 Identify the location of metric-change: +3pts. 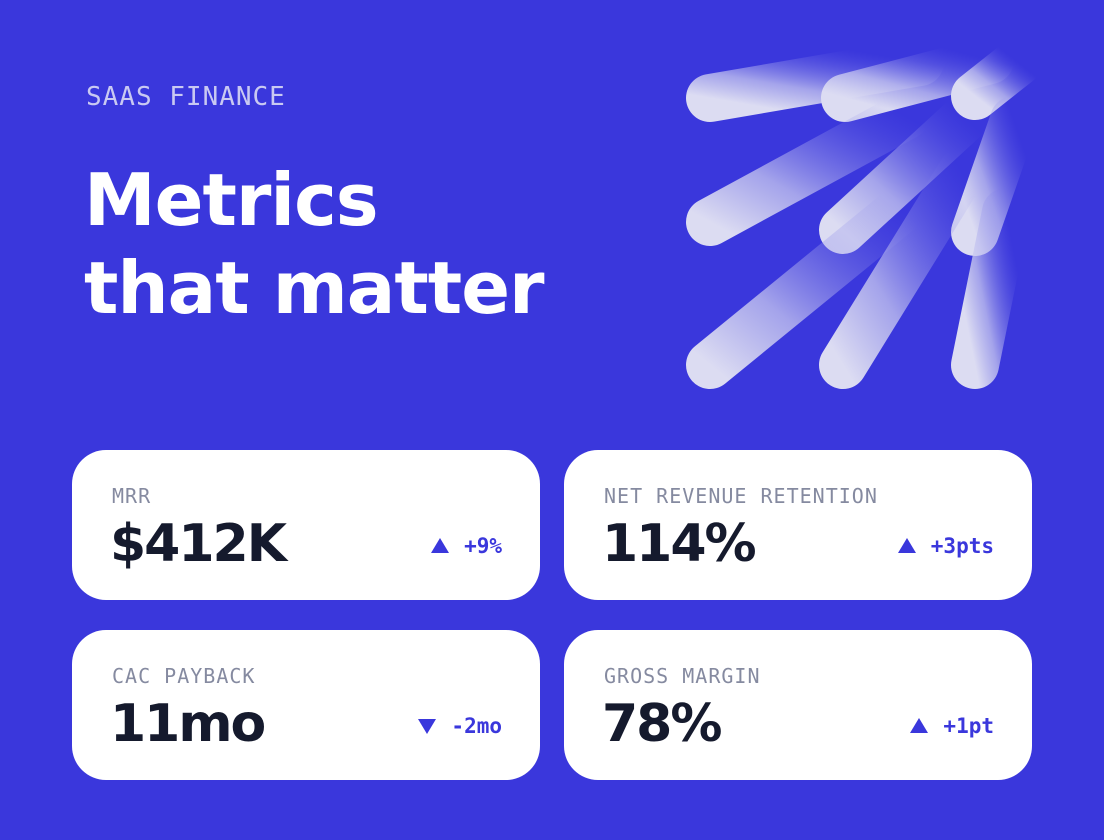
(945, 546).